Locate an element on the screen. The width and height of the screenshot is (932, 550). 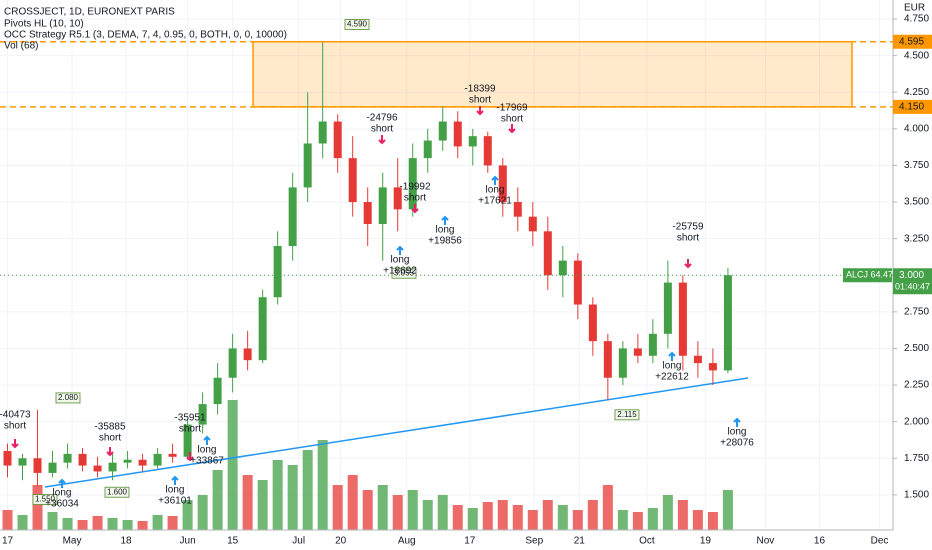
pivot-label: 1.550 is located at coordinates (45, 499).